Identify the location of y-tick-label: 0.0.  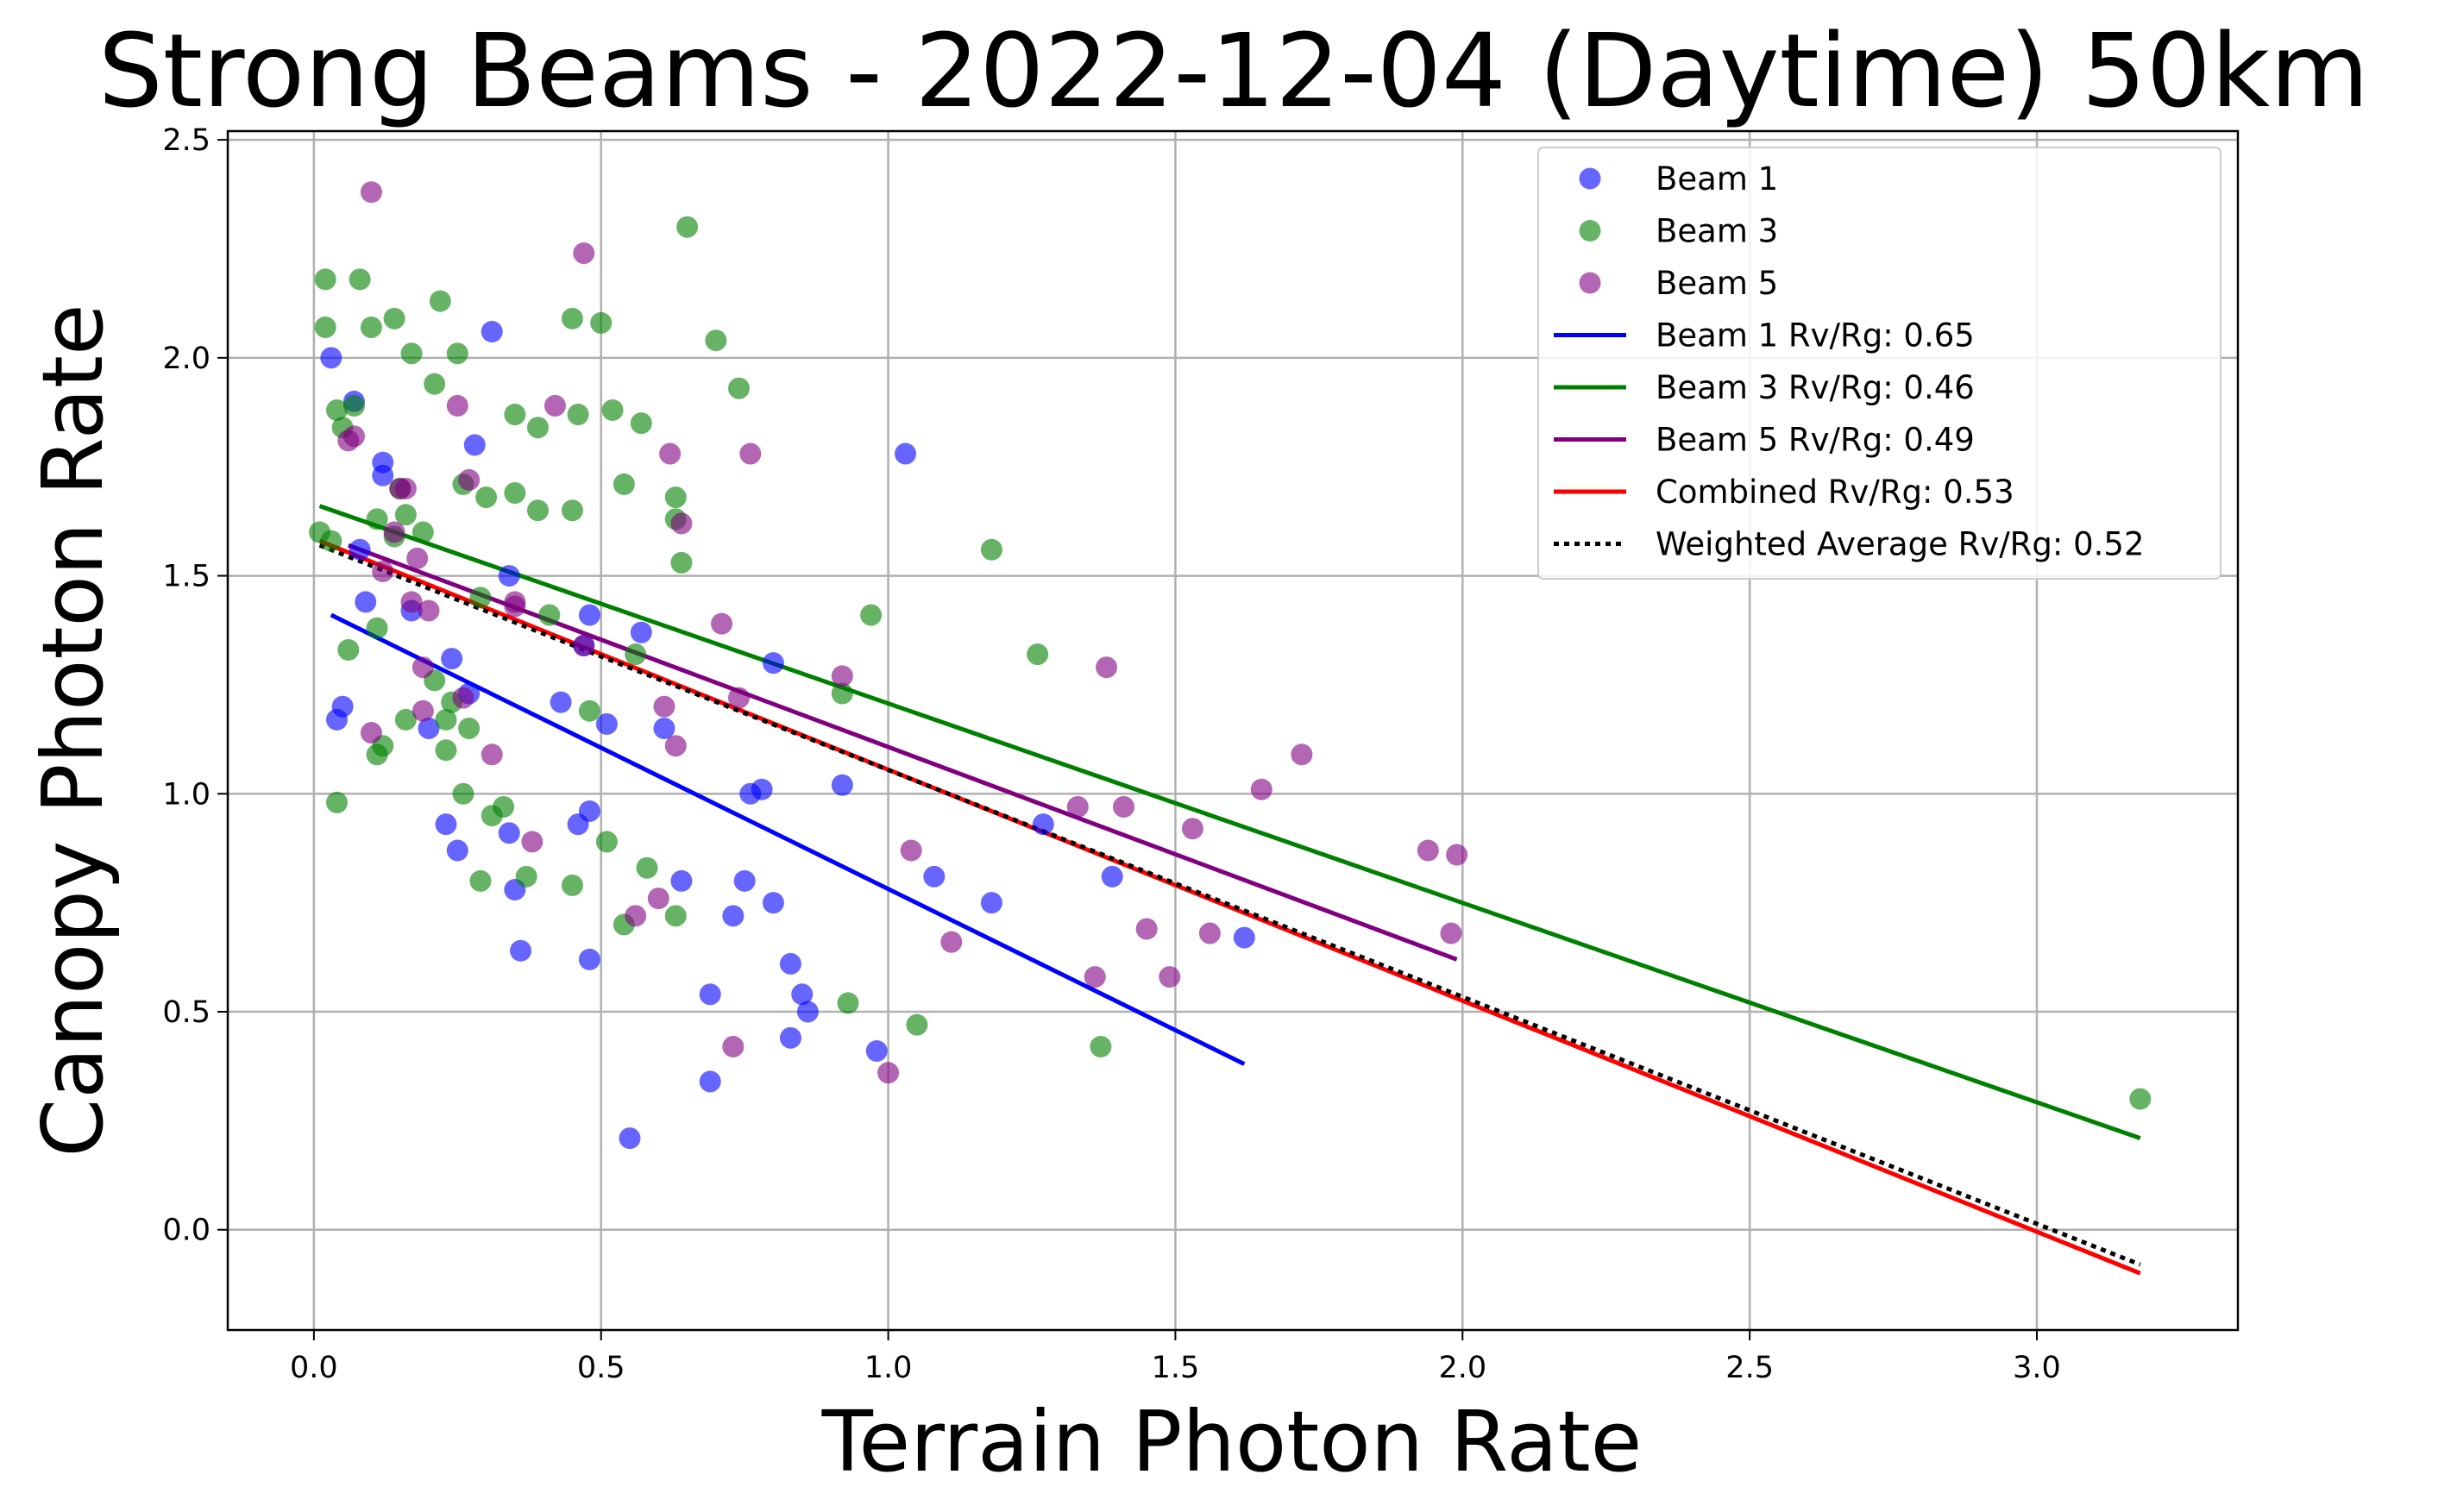
(186, 1231).